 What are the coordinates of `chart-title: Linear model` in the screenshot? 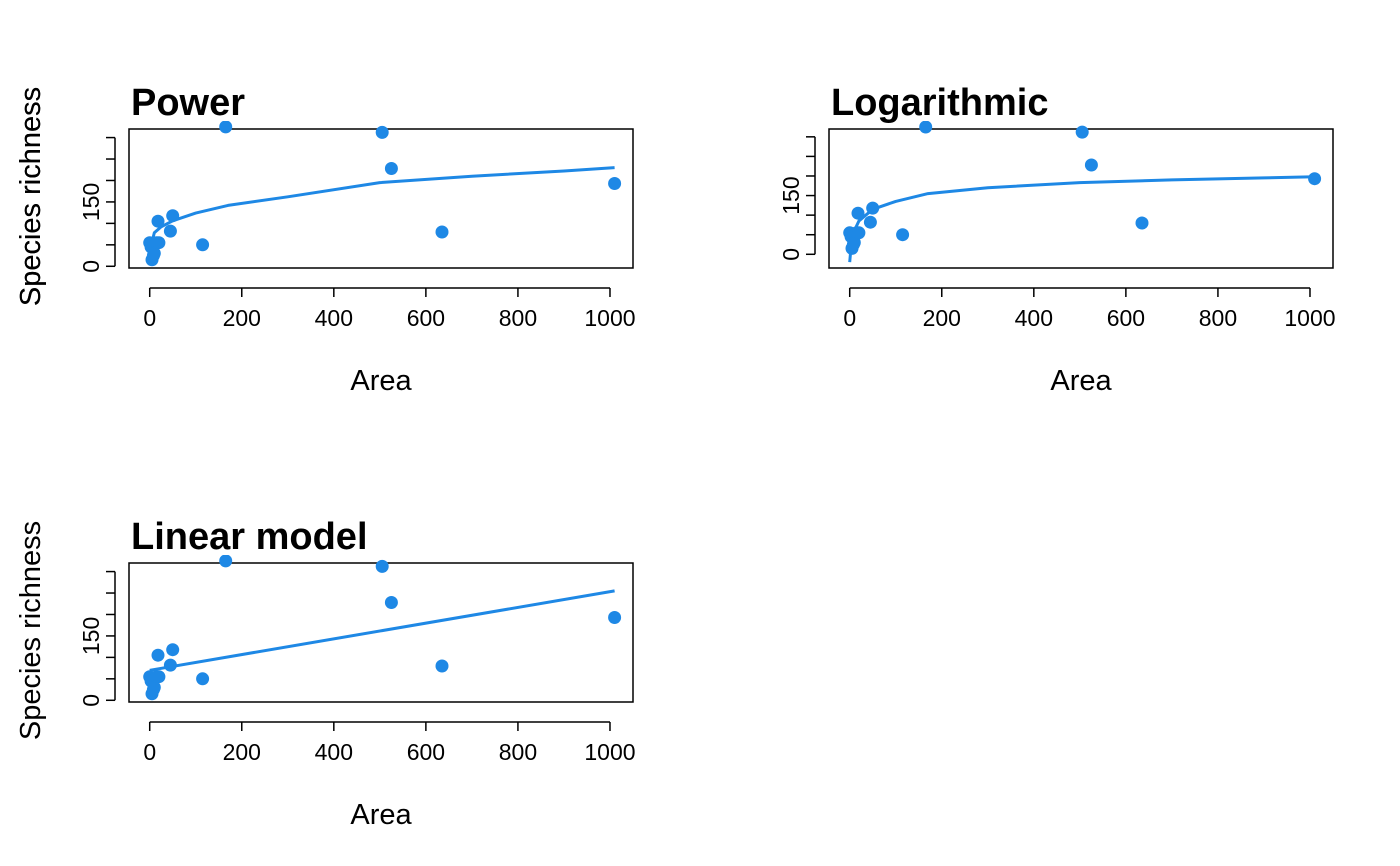 It's located at (249, 537).